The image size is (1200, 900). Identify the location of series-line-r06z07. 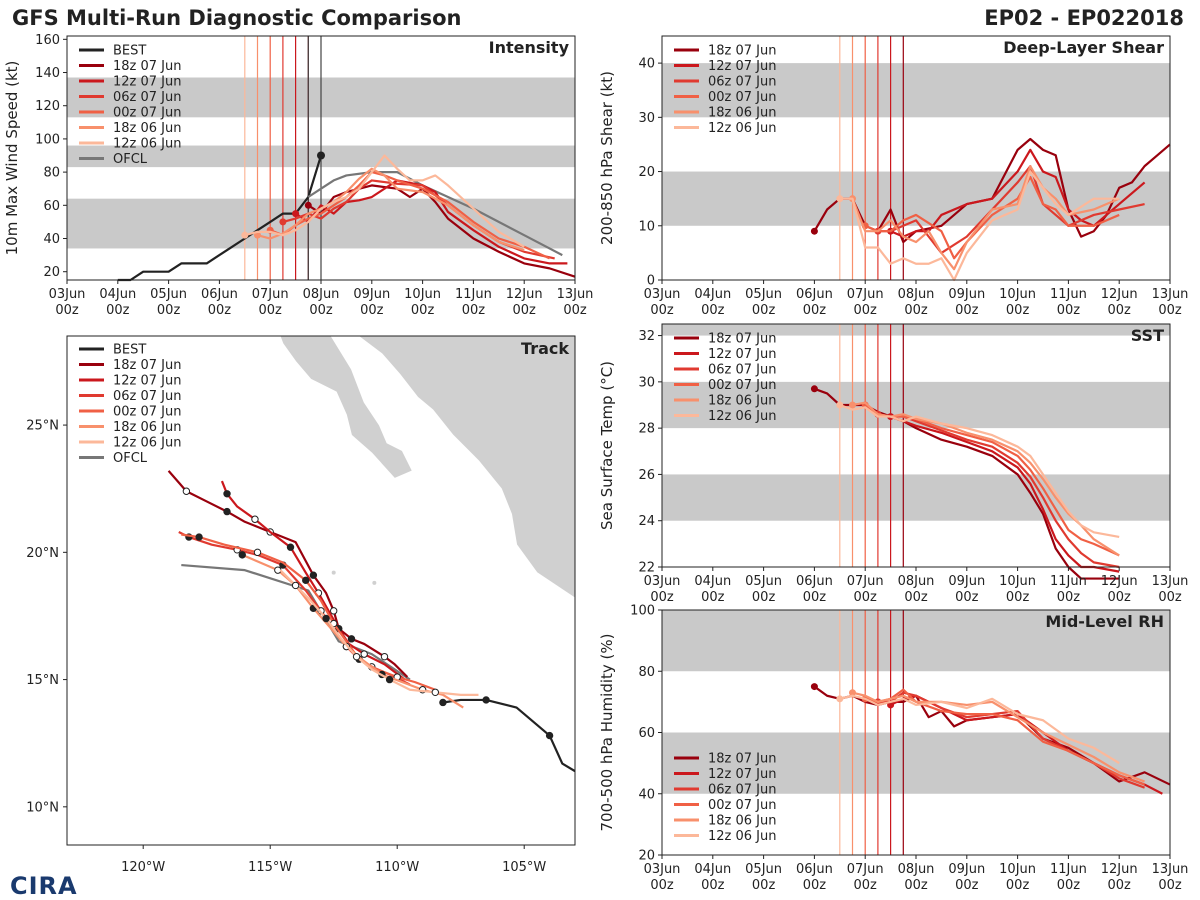
(1011, 209).